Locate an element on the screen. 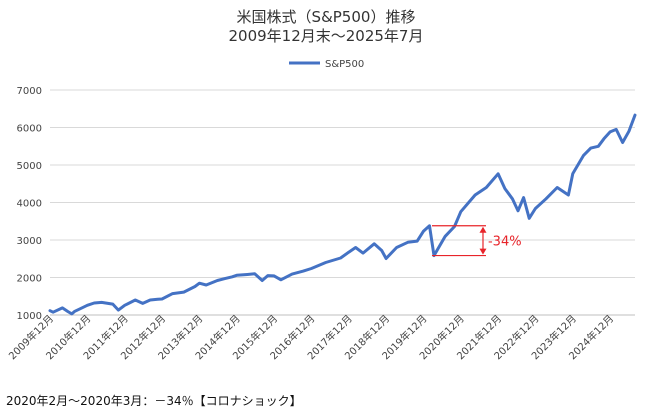 This screenshot has height=415, width=653. y-axis: 1000 2000 3000 4000 5000 6000 7000 is located at coordinates (29, 204).